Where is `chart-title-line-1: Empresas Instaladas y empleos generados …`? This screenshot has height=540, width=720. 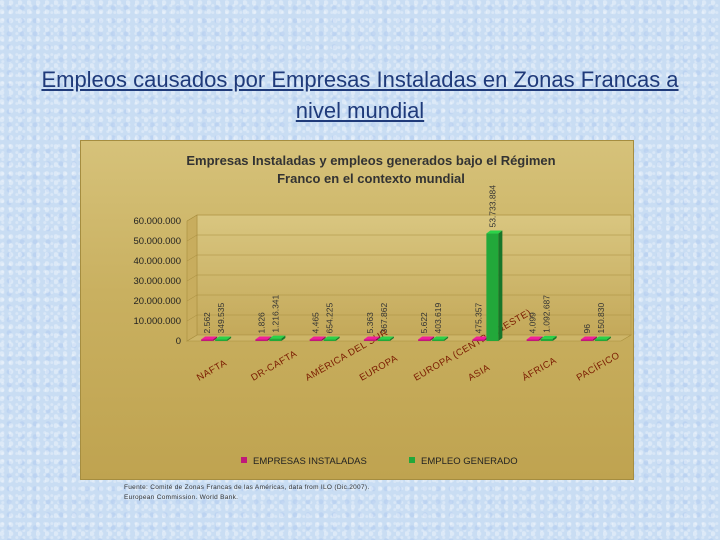 chart-title-line-1: Empresas Instaladas y empleos generados … is located at coordinates (370, 160).